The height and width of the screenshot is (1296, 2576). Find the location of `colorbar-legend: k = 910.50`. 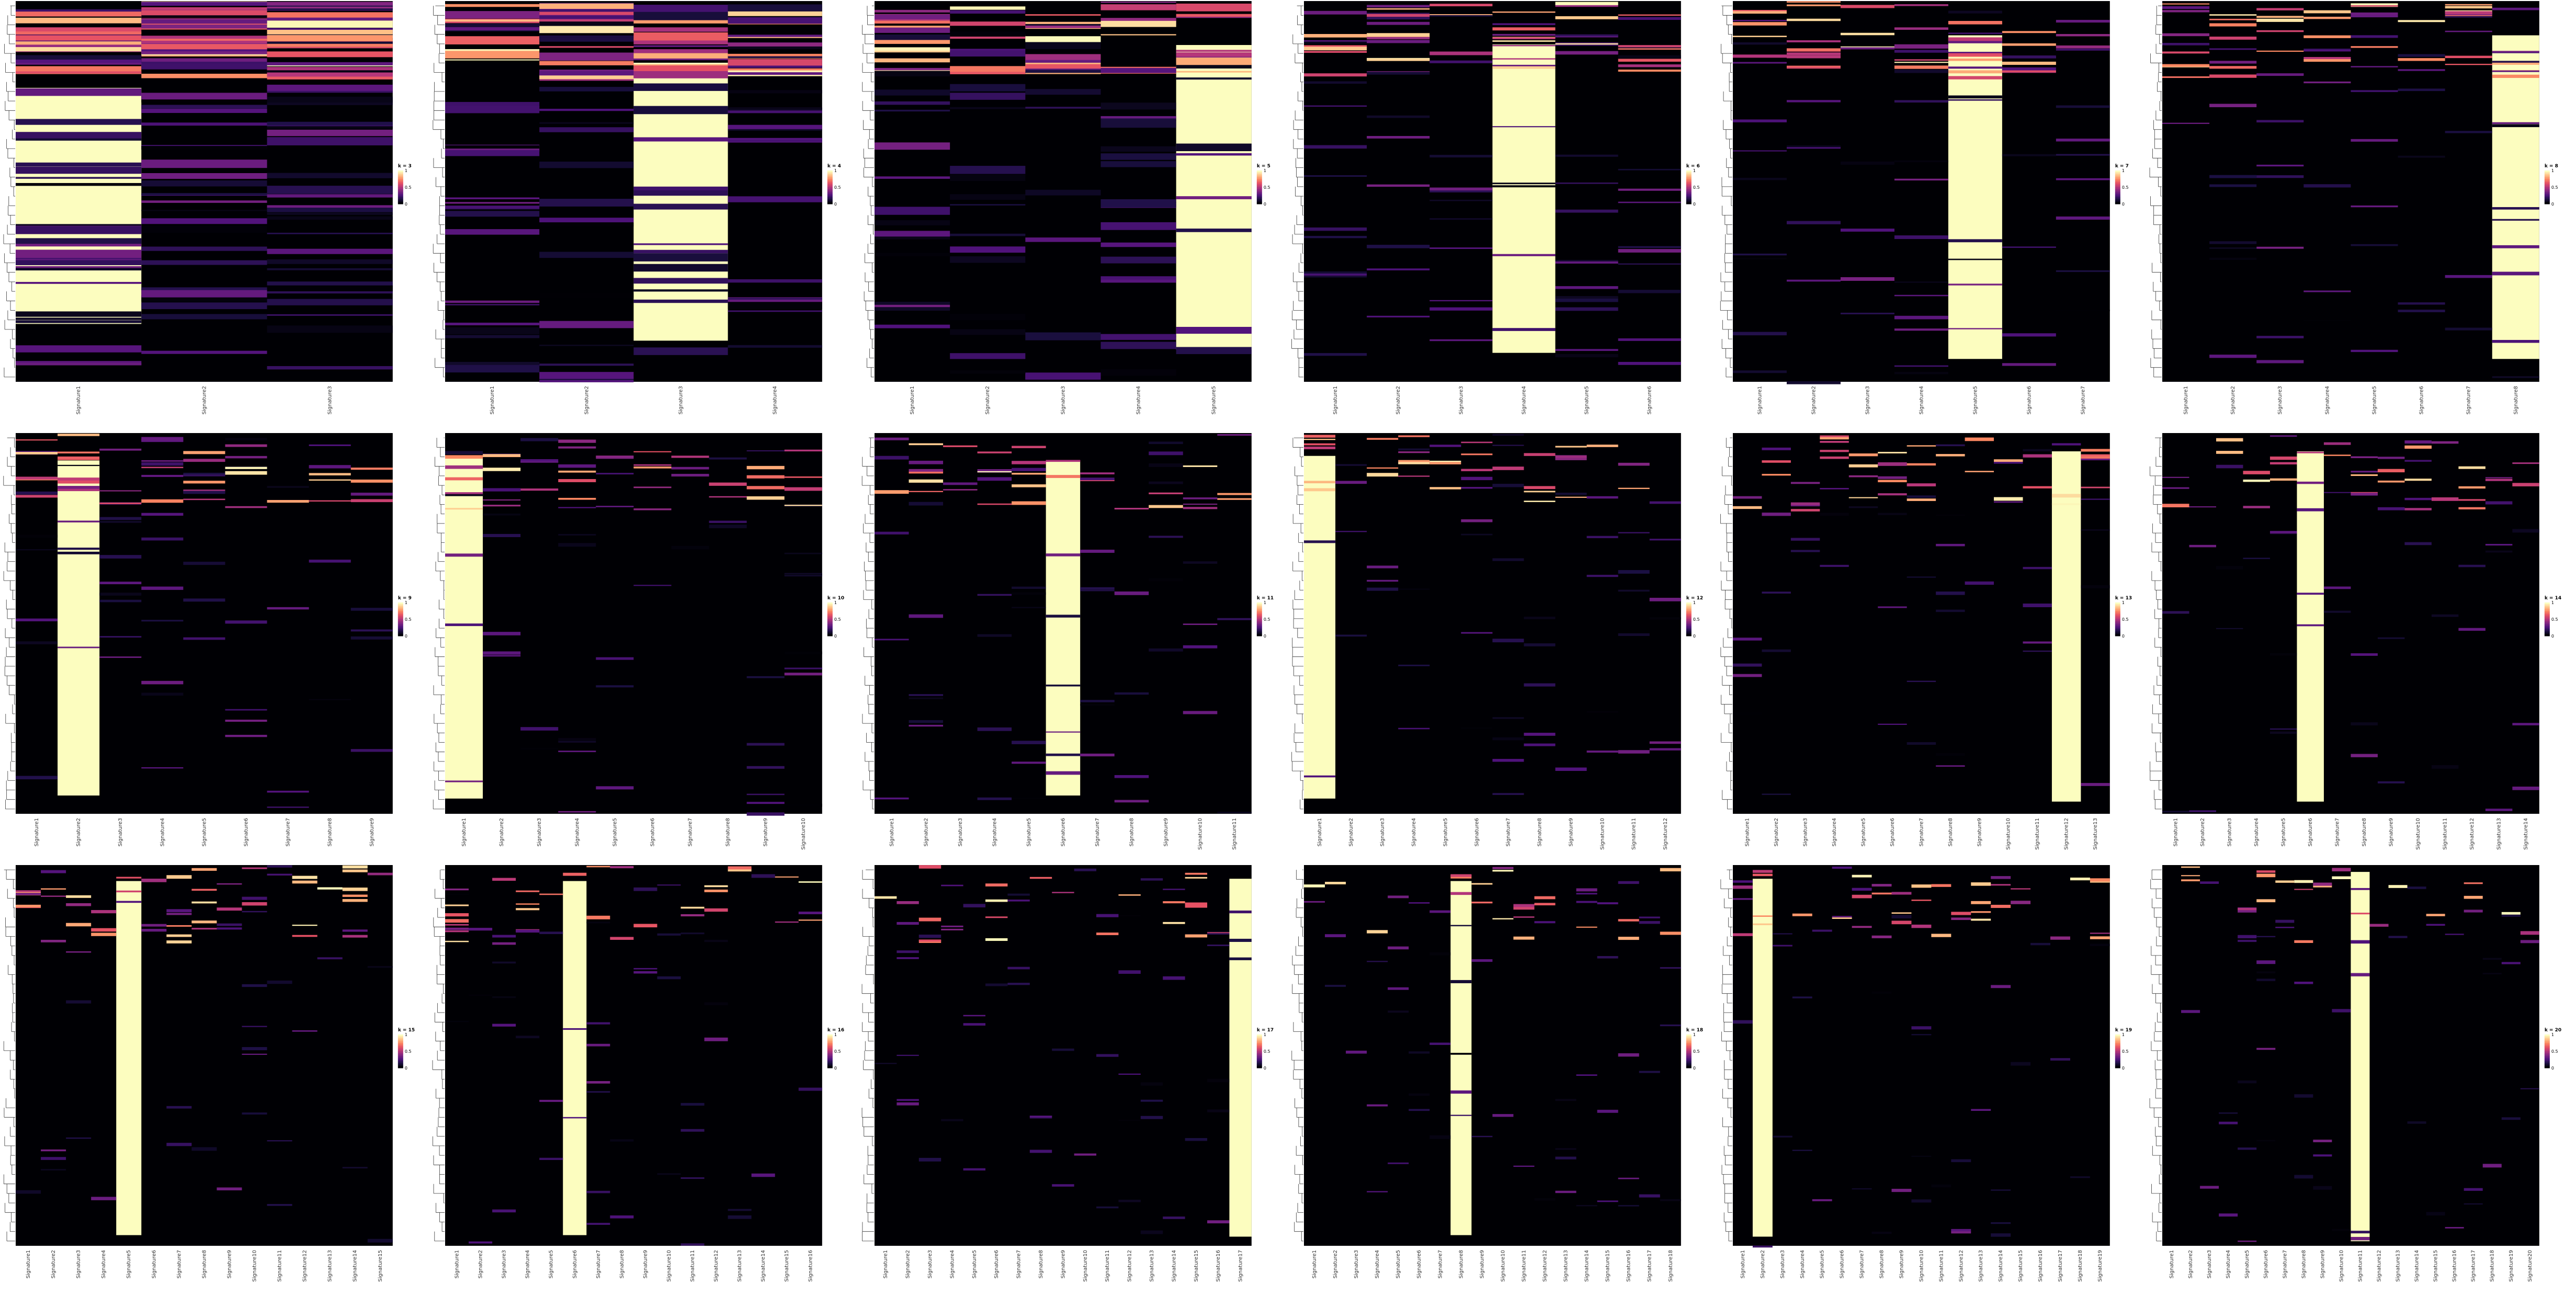

colorbar-legend: k = 910.50 is located at coordinates (405, 617).